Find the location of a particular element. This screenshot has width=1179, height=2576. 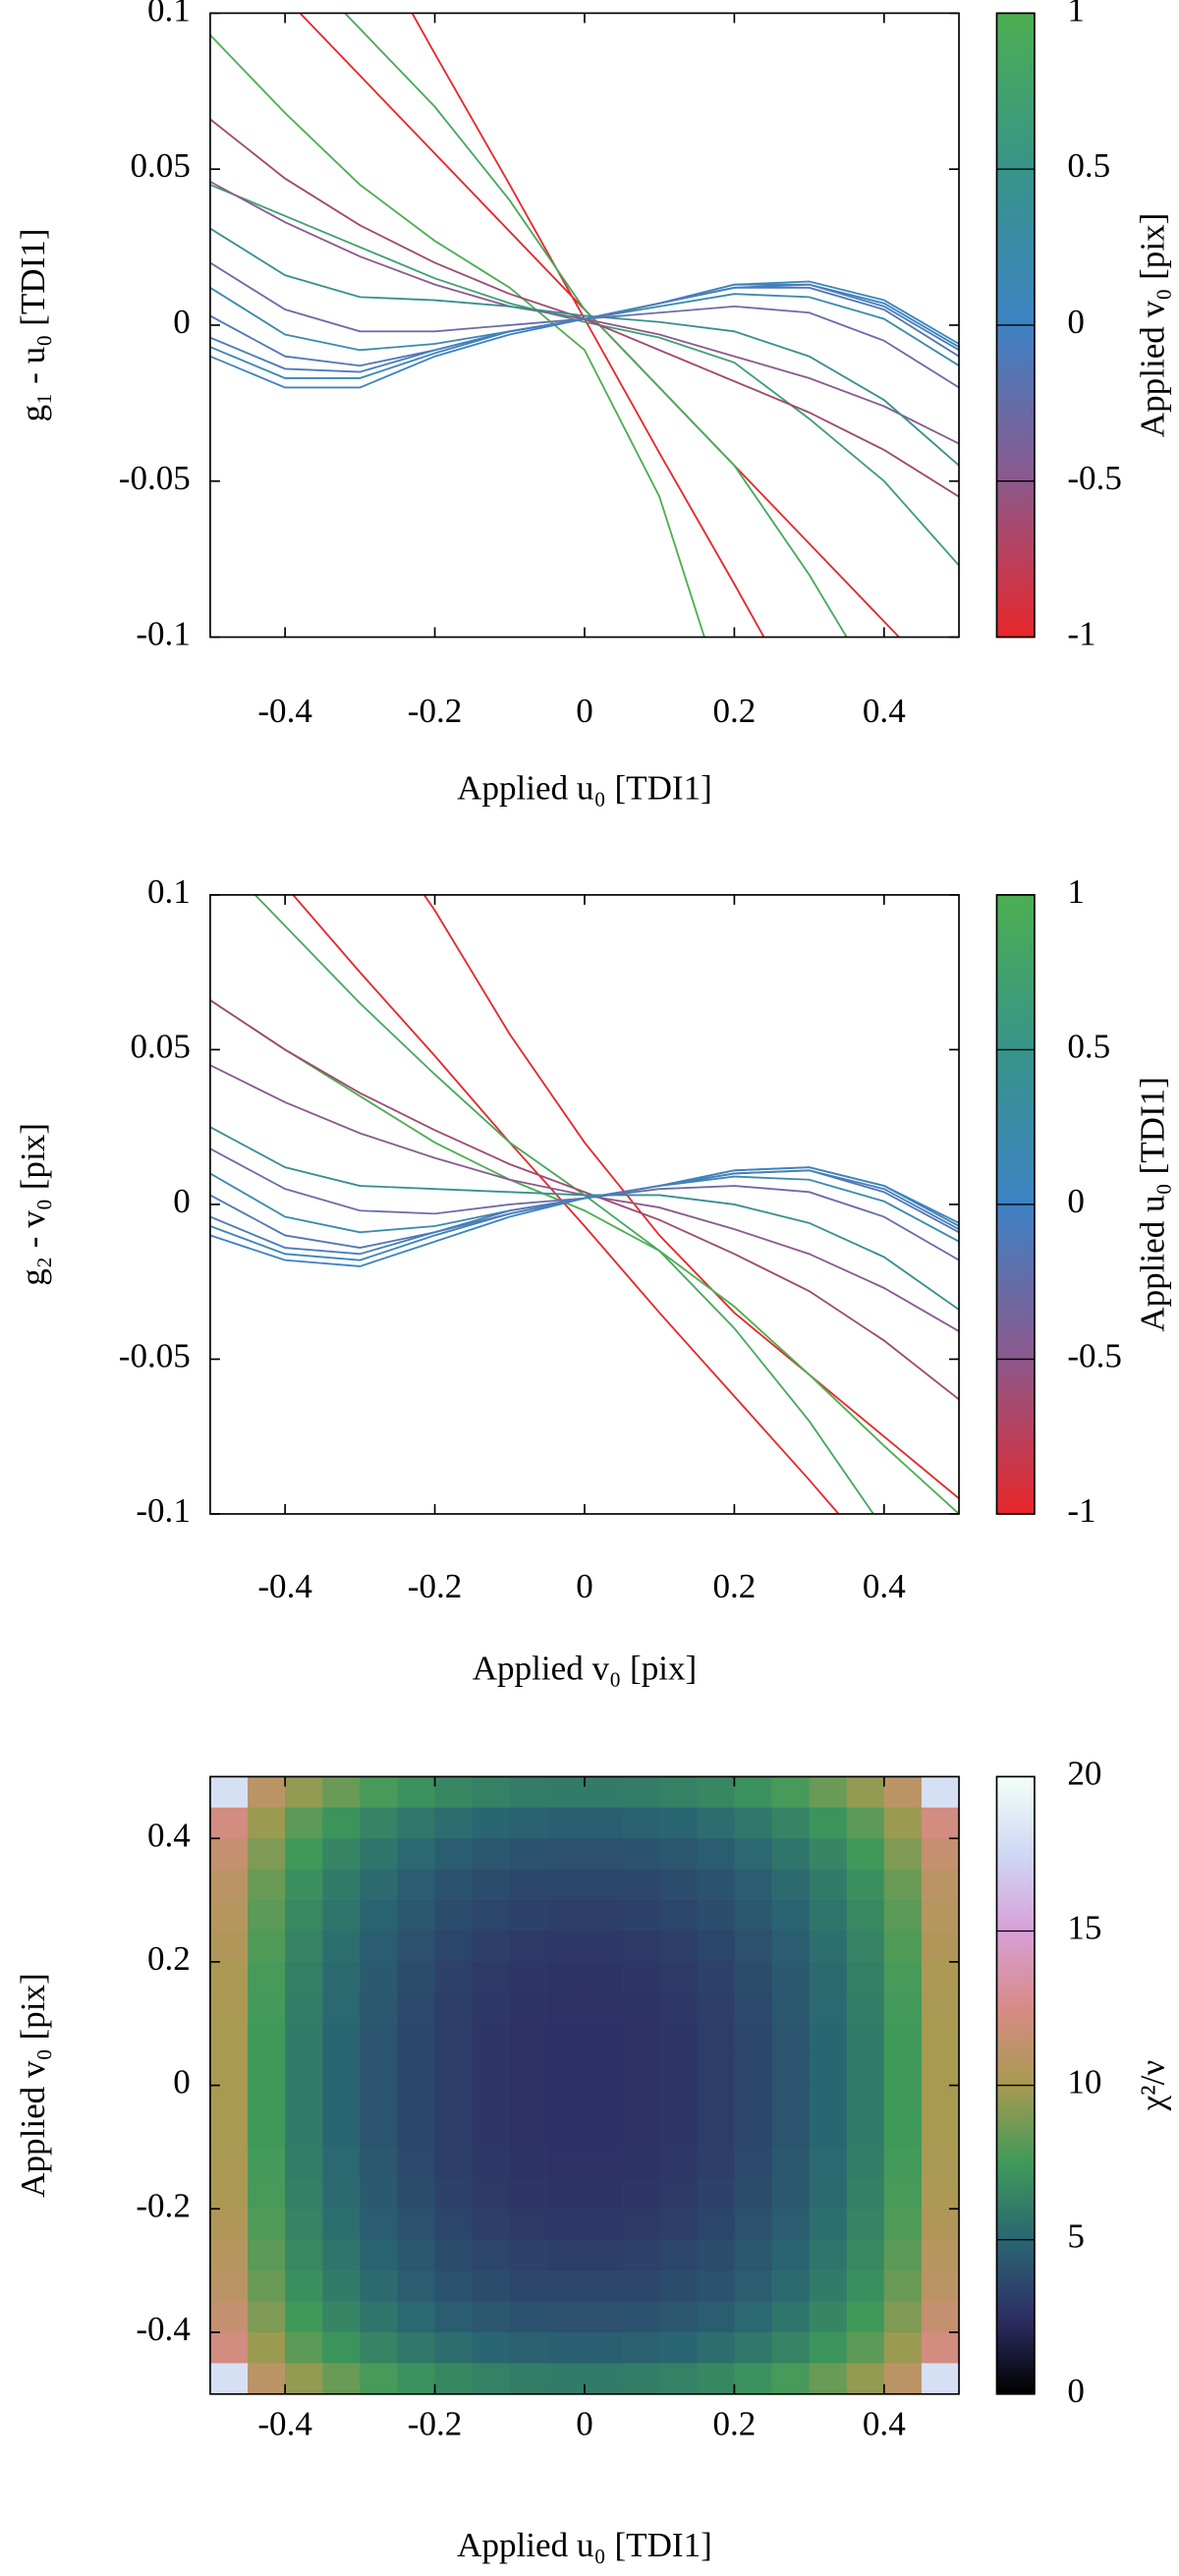

x-axis-label: Applied u₀ [TDI1] is located at coordinates (584, 788).